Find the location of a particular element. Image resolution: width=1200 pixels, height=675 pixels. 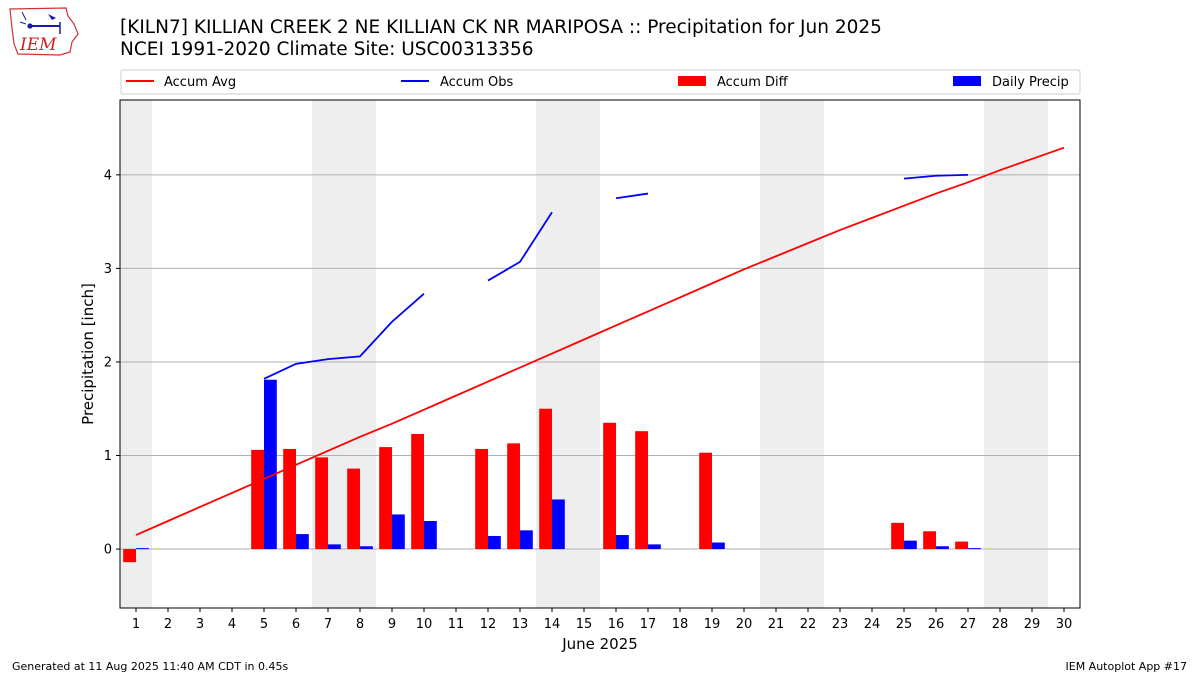

x-tick-label: 30 is located at coordinates (1064, 624).